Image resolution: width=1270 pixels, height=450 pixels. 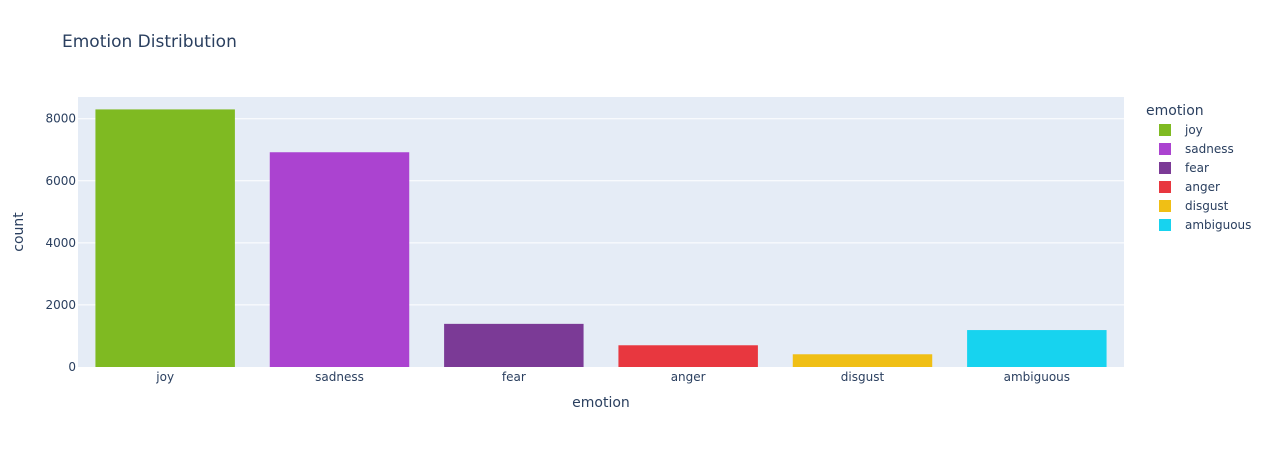 I want to click on legend-item-label: anger, so click(x=1202, y=187).